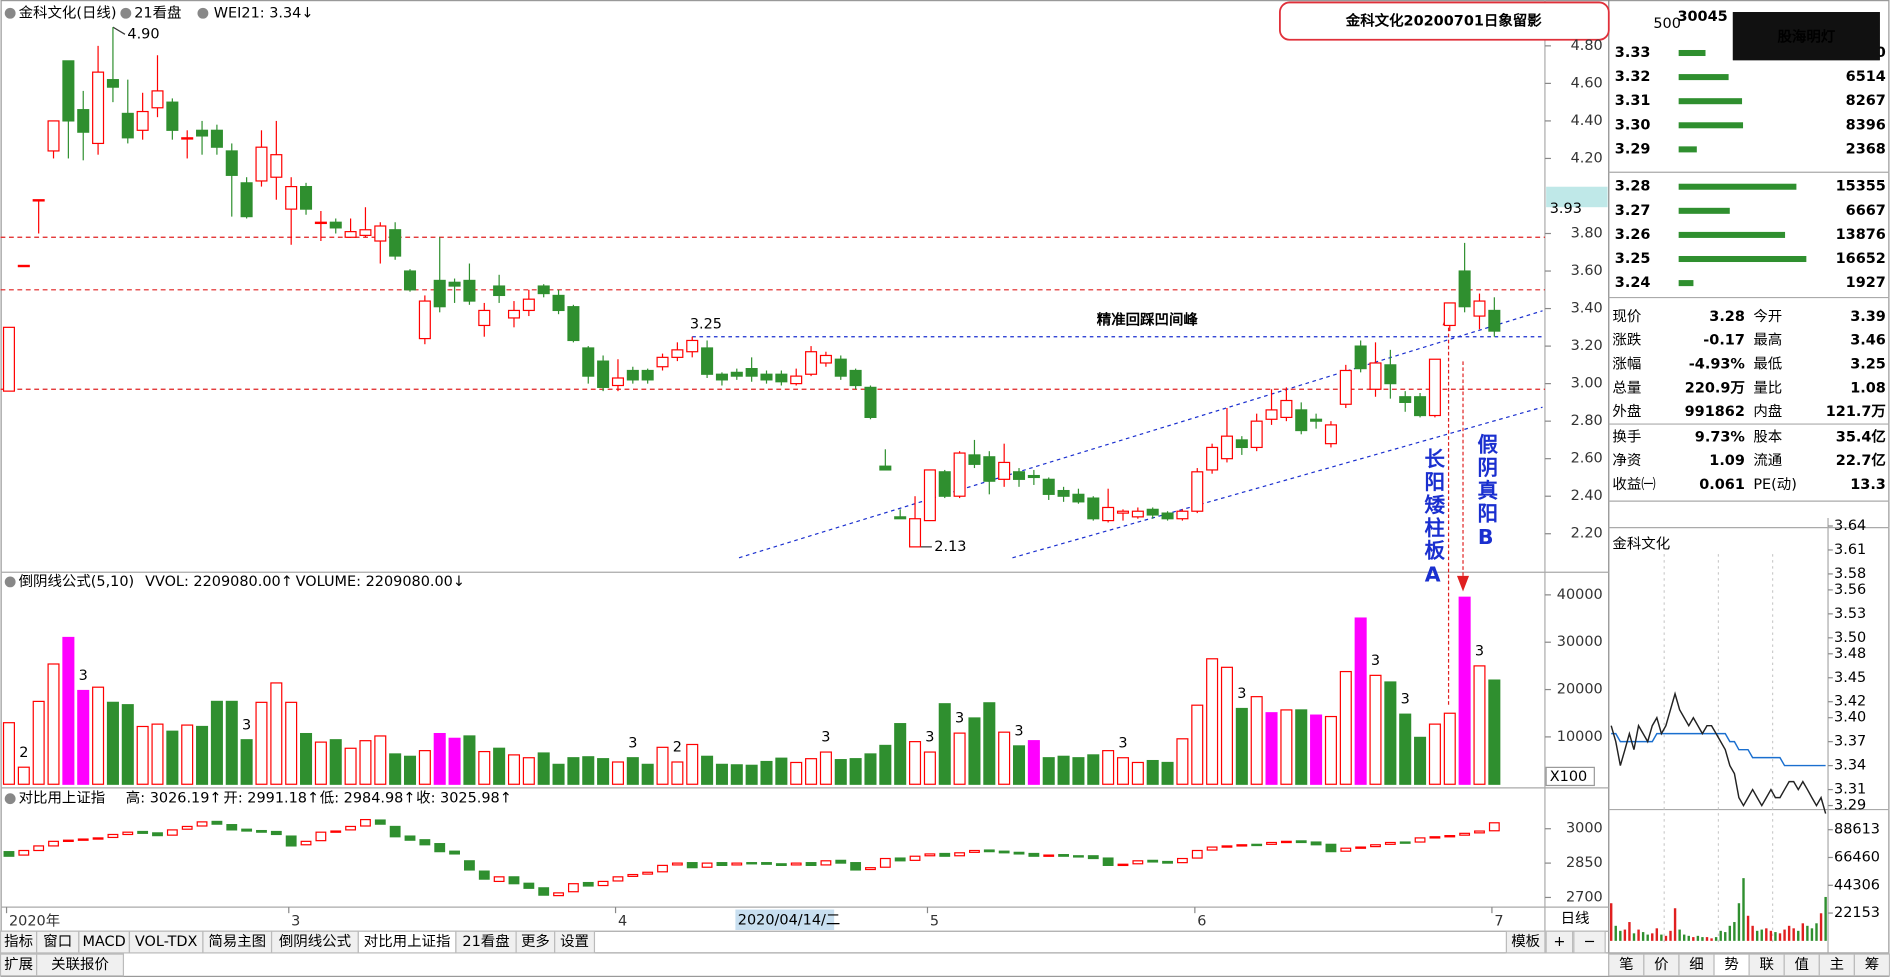 The height and width of the screenshot is (977, 1890). What do you see at coordinates (157, 12) in the screenshot?
I see `menu-label: 21看盘` at bounding box center [157, 12].